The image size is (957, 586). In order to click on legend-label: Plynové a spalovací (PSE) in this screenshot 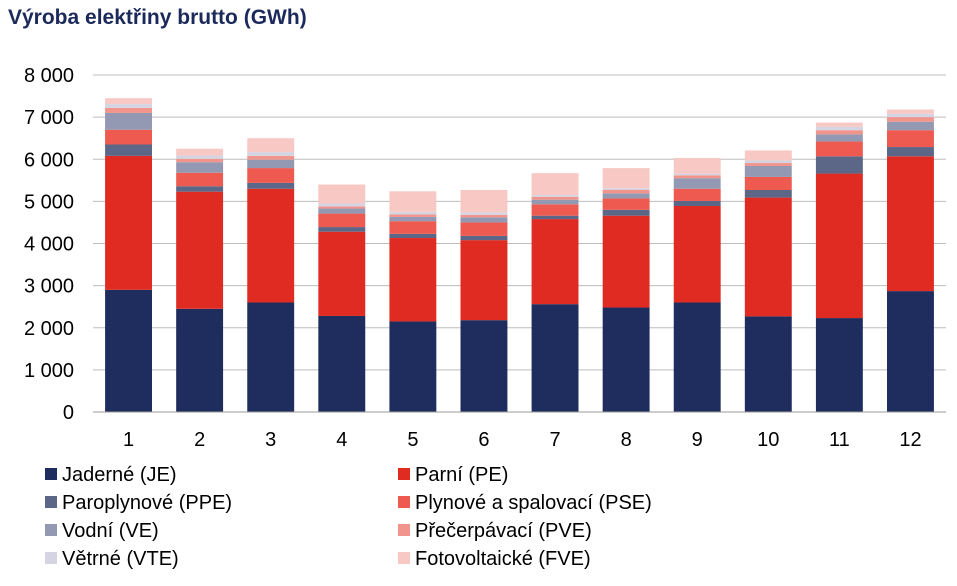, I will do `click(533, 503)`.